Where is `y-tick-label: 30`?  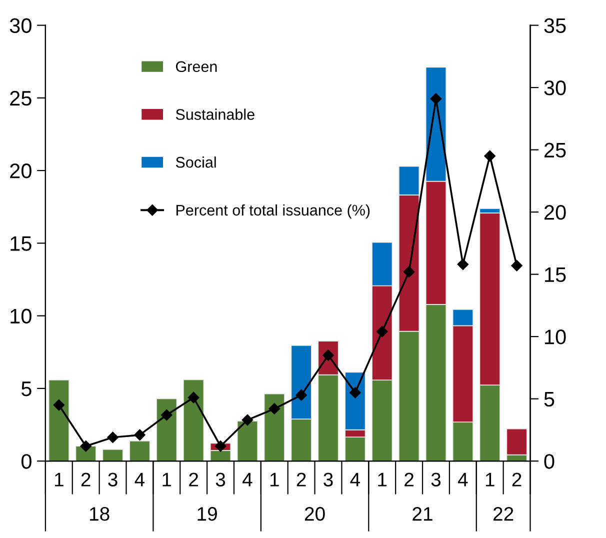
y-tick-label: 30 is located at coordinates (21, 26).